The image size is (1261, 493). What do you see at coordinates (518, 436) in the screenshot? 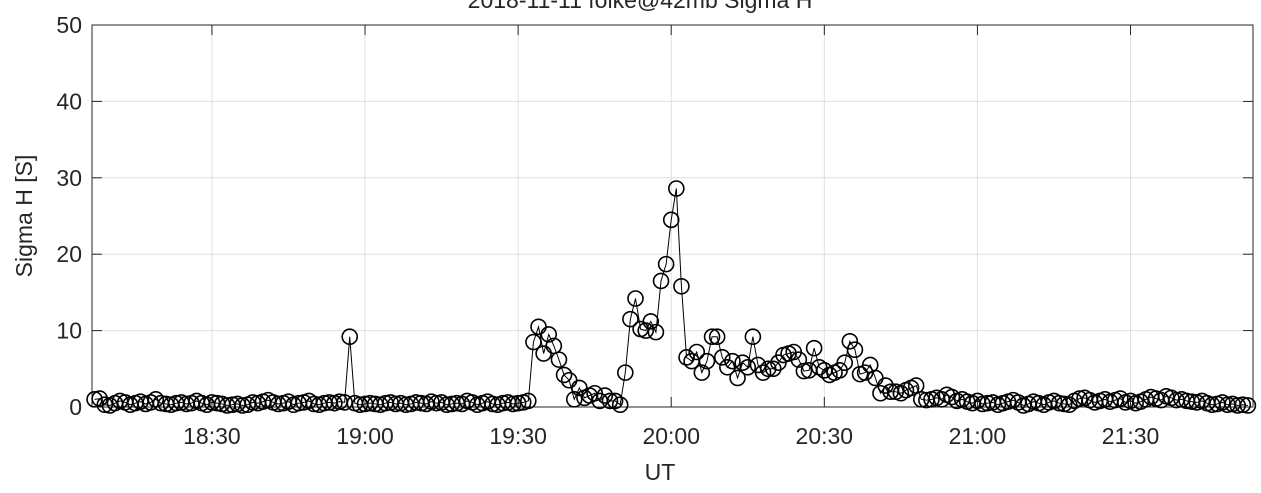
I see `x-tick-label: 19:30` at bounding box center [518, 436].